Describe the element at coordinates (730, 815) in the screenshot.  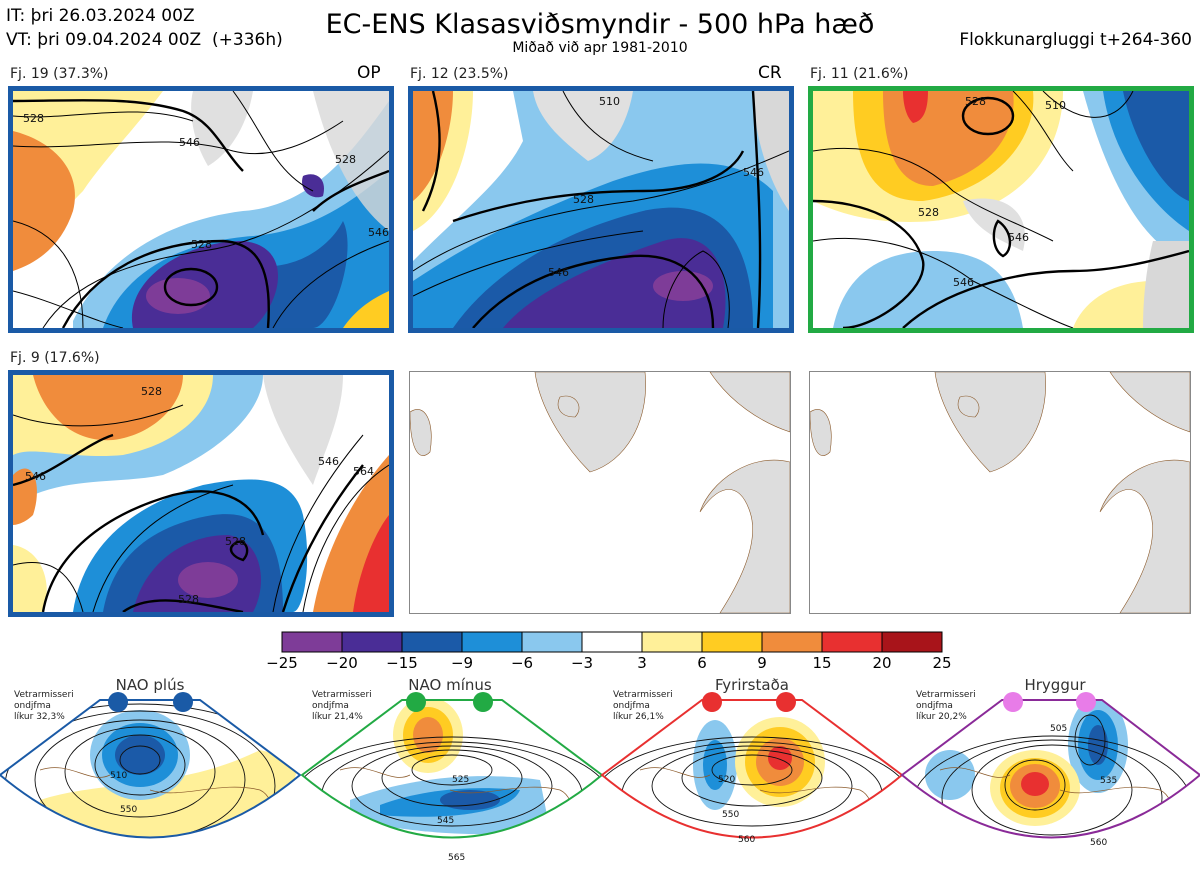
I see `blocking-contour-2: 550` at that location.